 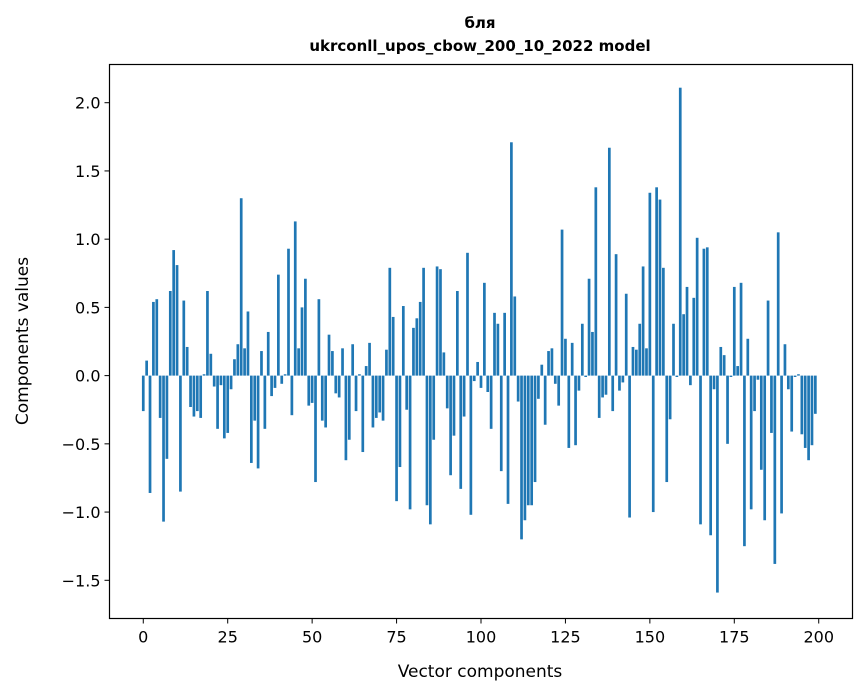 I want to click on x-tick-label: 175, so click(x=734, y=637).